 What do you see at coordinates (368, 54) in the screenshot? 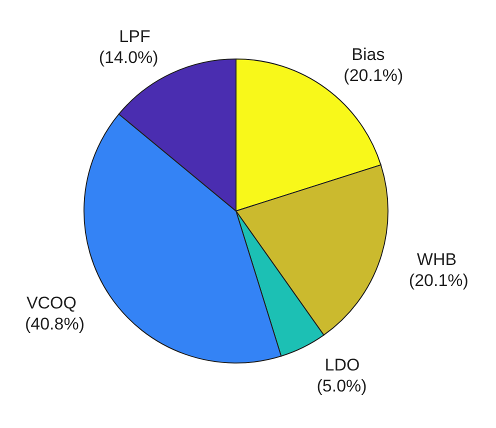
I see `slice-label: Bias` at bounding box center [368, 54].